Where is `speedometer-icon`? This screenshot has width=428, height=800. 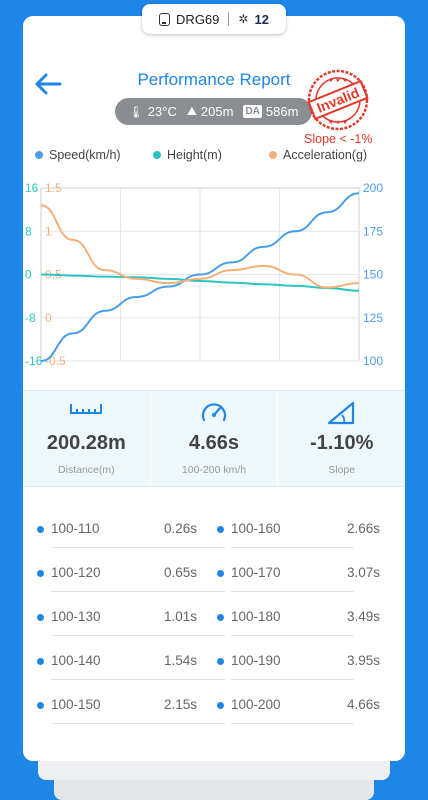
speedometer-icon is located at coordinates (214, 412).